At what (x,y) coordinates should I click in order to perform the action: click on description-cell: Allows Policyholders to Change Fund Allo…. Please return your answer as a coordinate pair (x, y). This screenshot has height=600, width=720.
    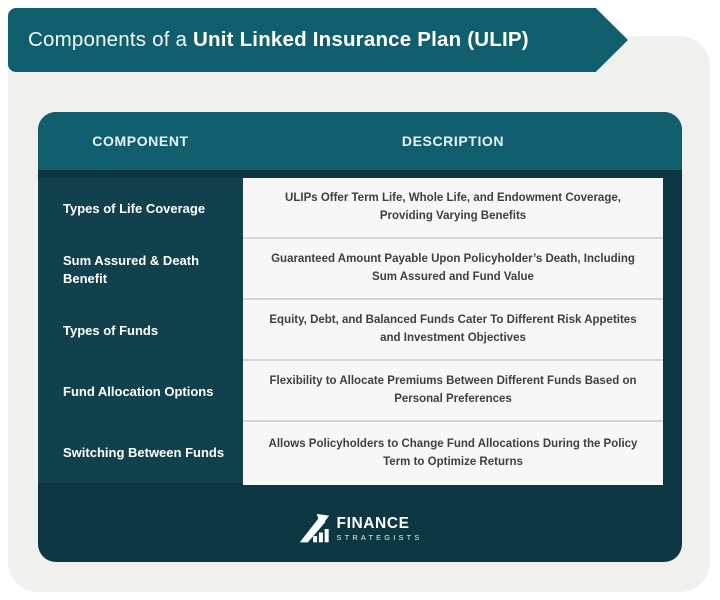
    Looking at the image, I should click on (453, 453).